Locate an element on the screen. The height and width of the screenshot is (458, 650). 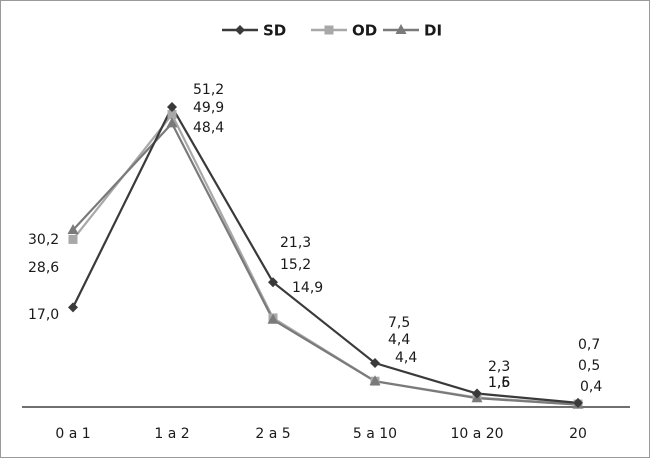
legend: SD OD DI is located at coordinates (332, 31).